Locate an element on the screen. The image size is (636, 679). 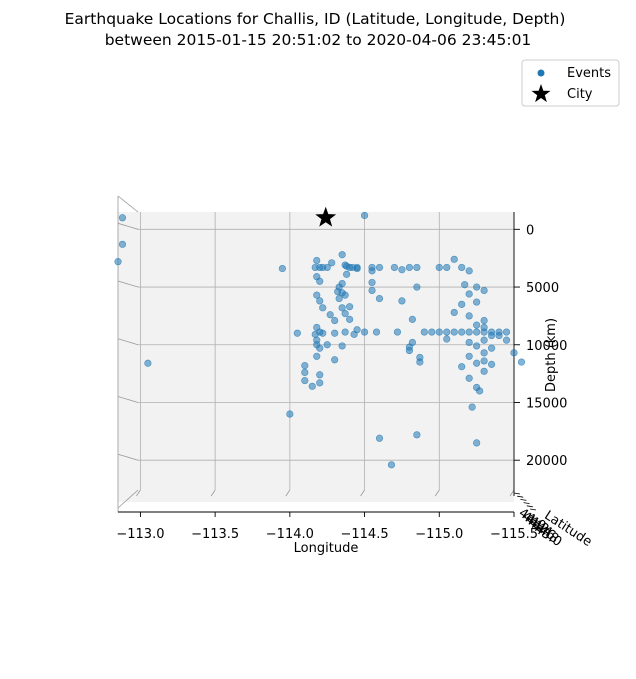
legend-frame is located at coordinates (570, 83).